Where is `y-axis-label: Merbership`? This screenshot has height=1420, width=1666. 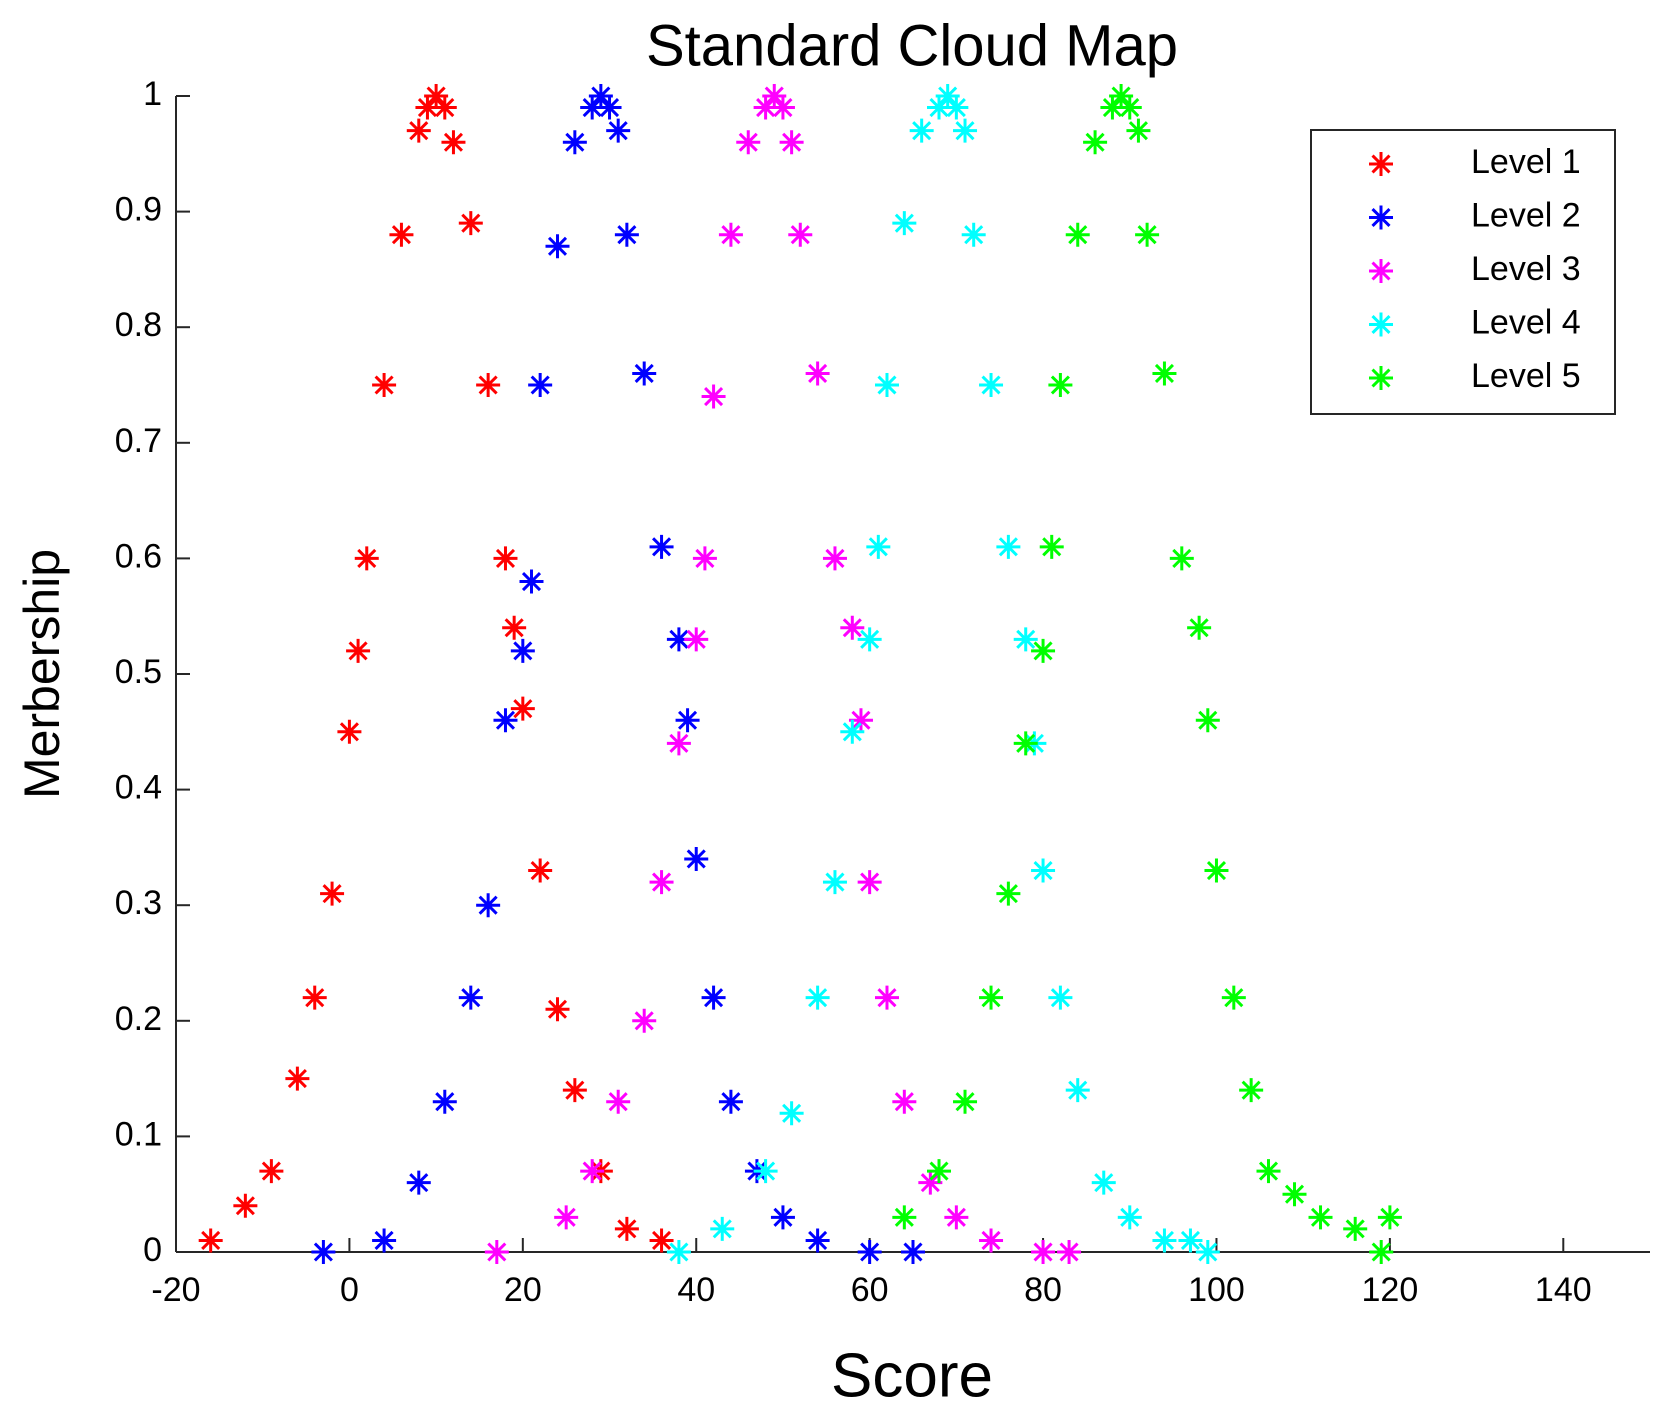 y-axis-label: Merbership is located at coordinates (42, 674).